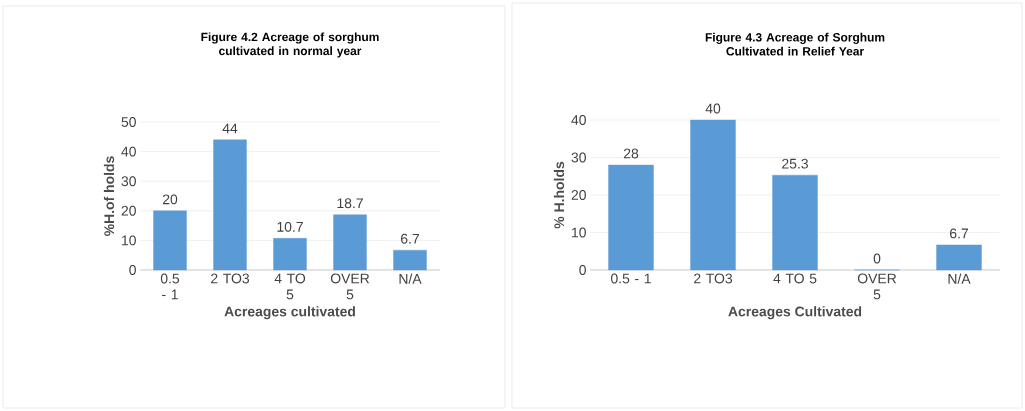 The height and width of the screenshot is (411, 1025). What do you see at coordinates (128, 122) in the screenshot?
I see `y-tick-label: 50` at bounding box center [128, 122].